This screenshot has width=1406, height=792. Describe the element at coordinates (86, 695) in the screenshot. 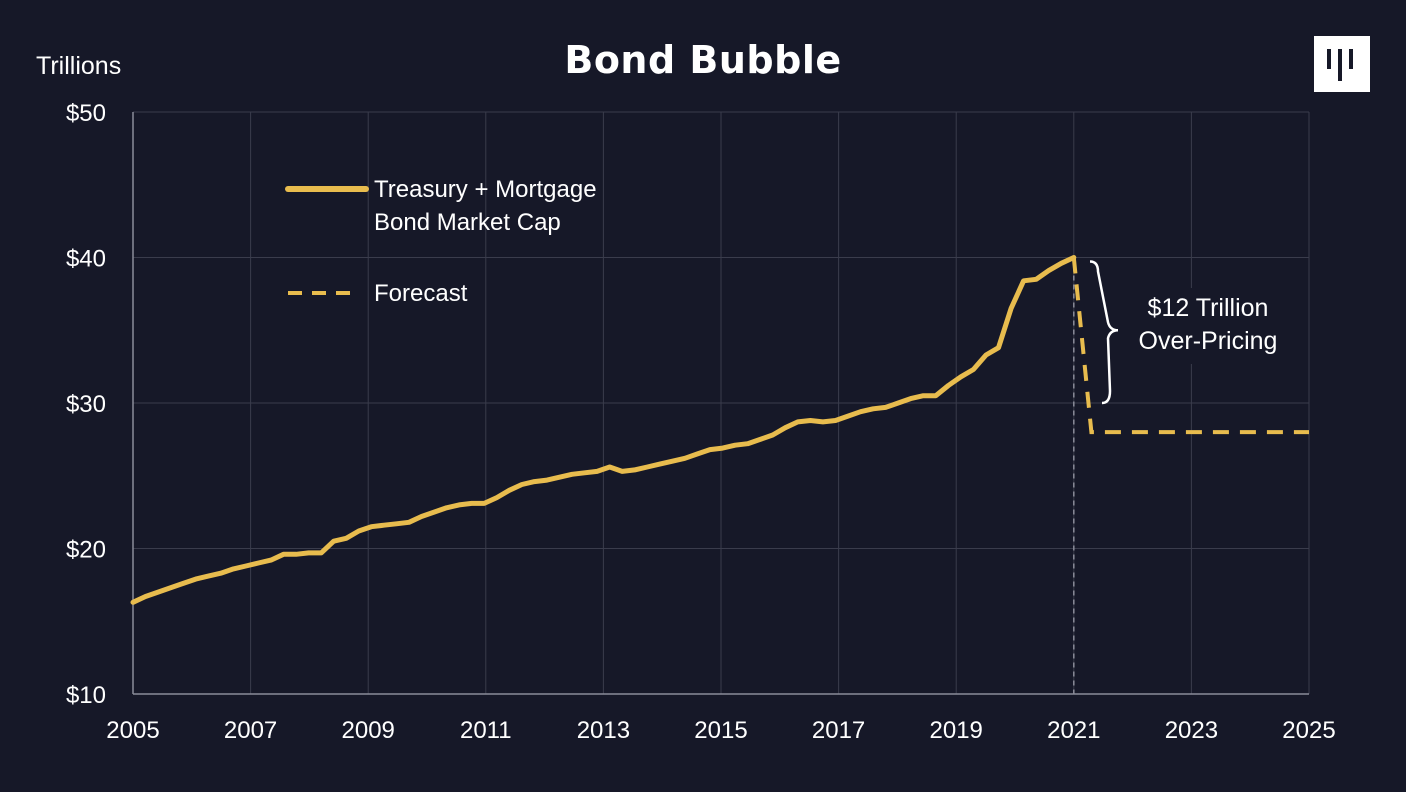

I see `y-tick-label: $10` at that location.